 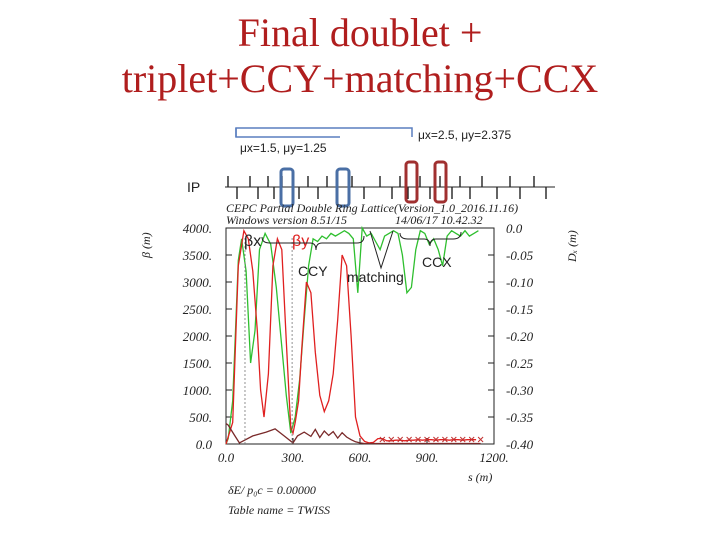 I want to click on bracket-ccy, so click(x=313, y=243).